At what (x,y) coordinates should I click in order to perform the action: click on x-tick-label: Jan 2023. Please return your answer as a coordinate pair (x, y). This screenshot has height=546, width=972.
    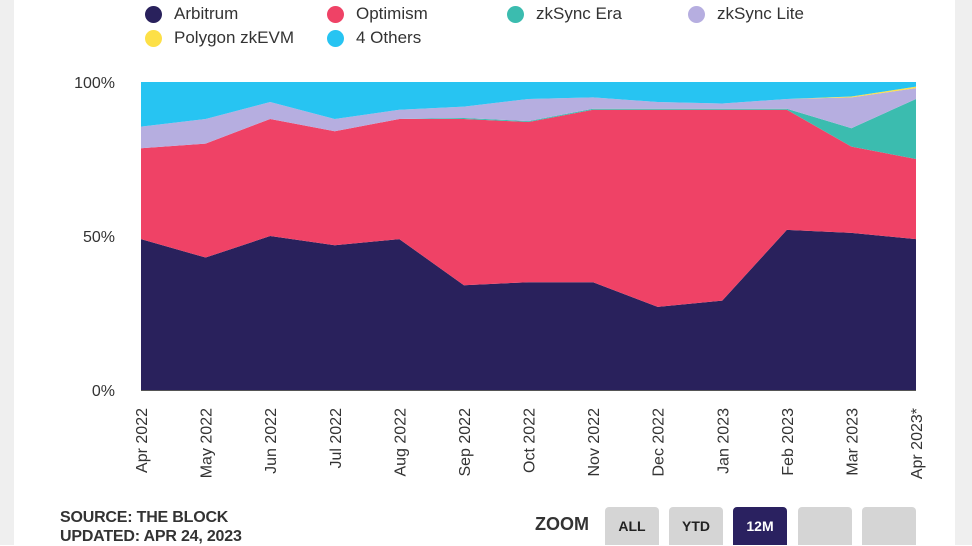
    Looking at the image, I should click on (723, 441).